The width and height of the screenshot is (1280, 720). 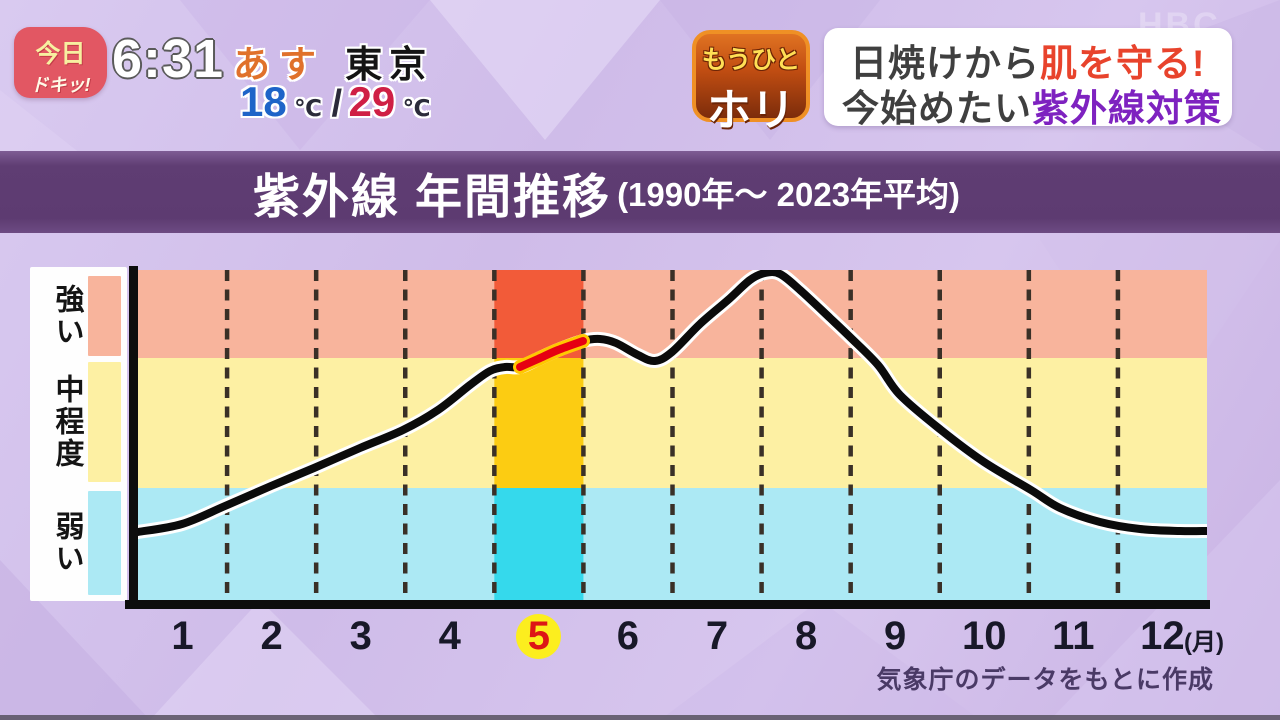 I want to click on chart-title-banner: 紫外線 年間推移 (1990年〜 2023年平均), so click(x=640, y=192).